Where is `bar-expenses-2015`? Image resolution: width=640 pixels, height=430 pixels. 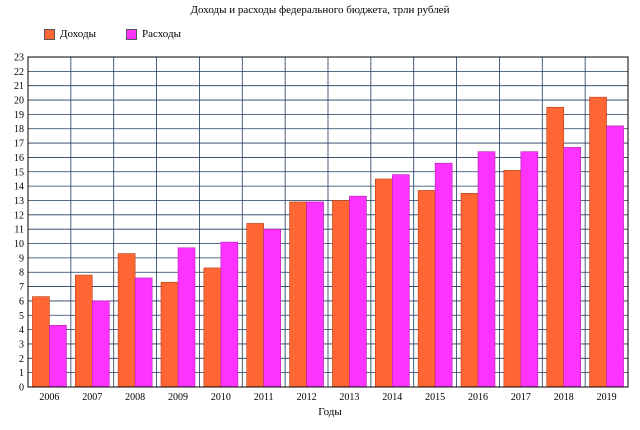 bar-expenses-2015 is located at coordinates (443, 275).